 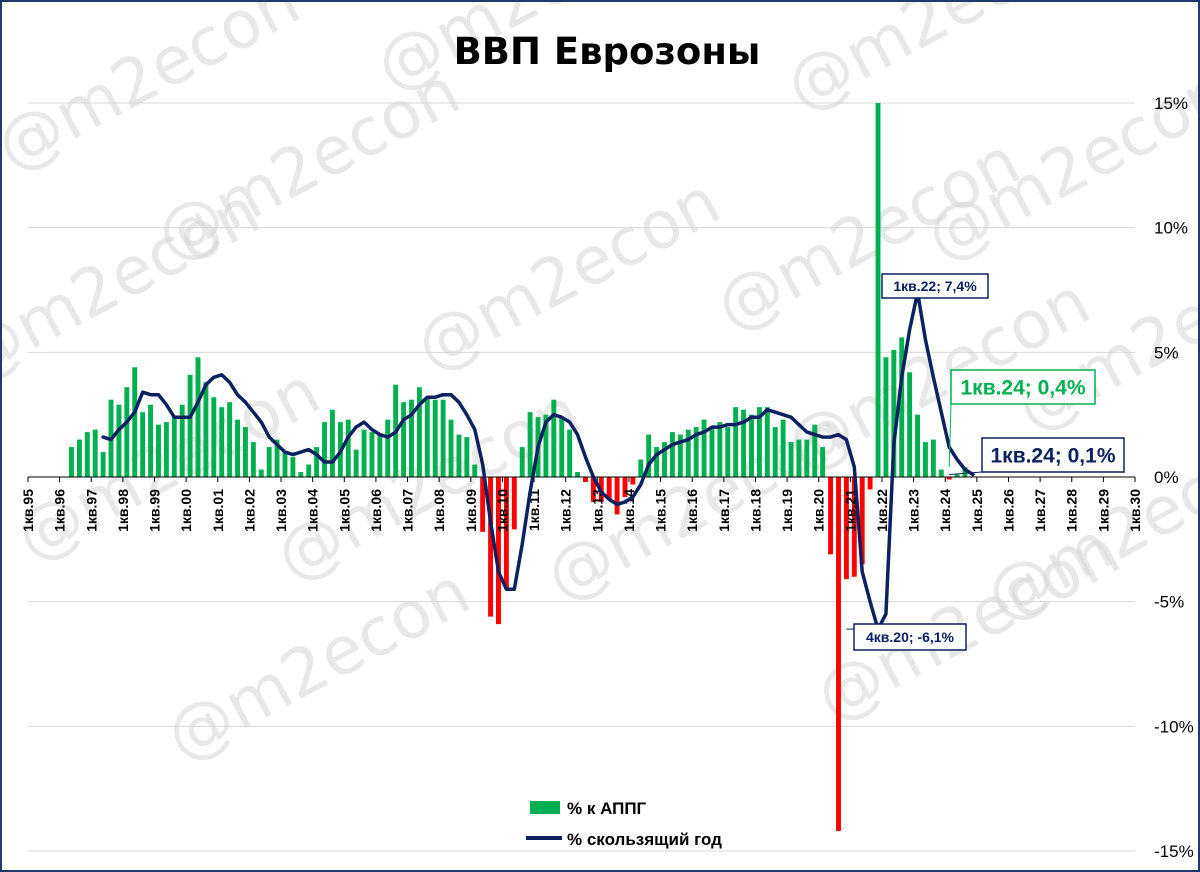 I want to click on data-label-text: 1кв.22; 7,4%, so click(x=935, y=286).